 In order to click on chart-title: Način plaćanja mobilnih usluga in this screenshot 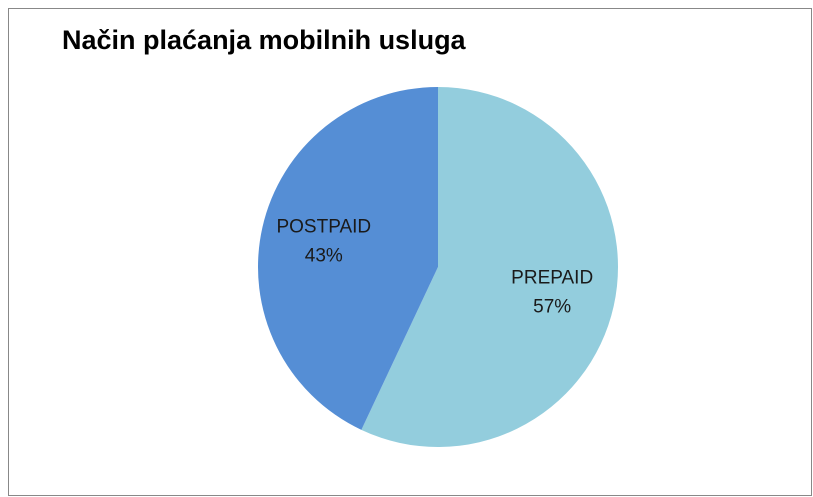, I will do `click(264, 40)`.